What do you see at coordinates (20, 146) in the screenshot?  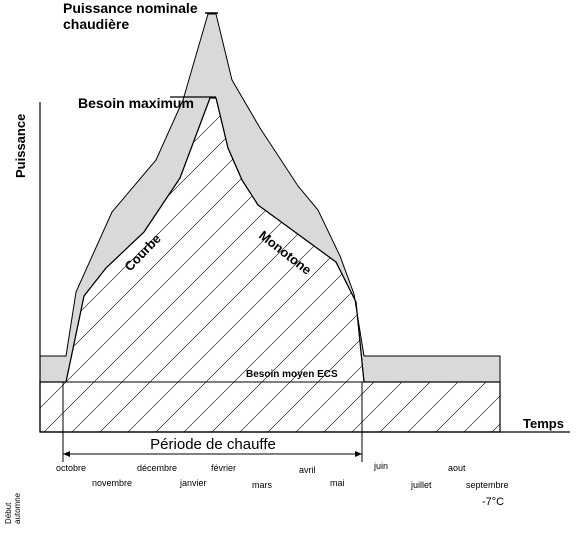 I see `y-axis-label: Puissance` at bounding box center [20, 146].